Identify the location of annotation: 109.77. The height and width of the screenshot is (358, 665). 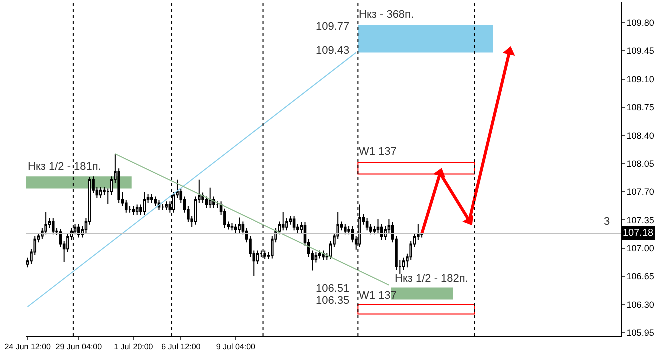
(333, 27).